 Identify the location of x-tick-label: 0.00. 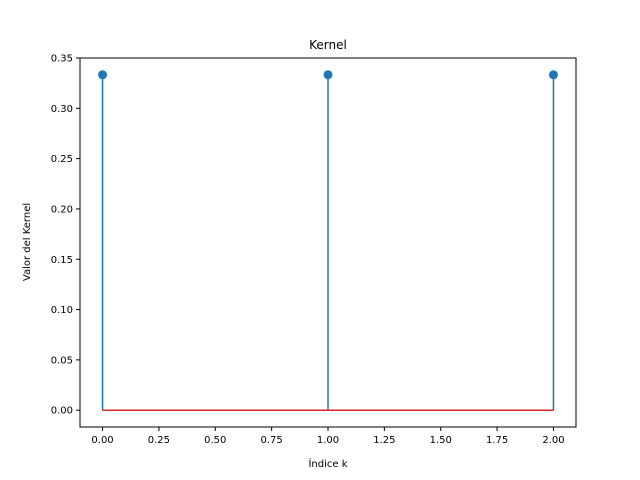
(102, 440).